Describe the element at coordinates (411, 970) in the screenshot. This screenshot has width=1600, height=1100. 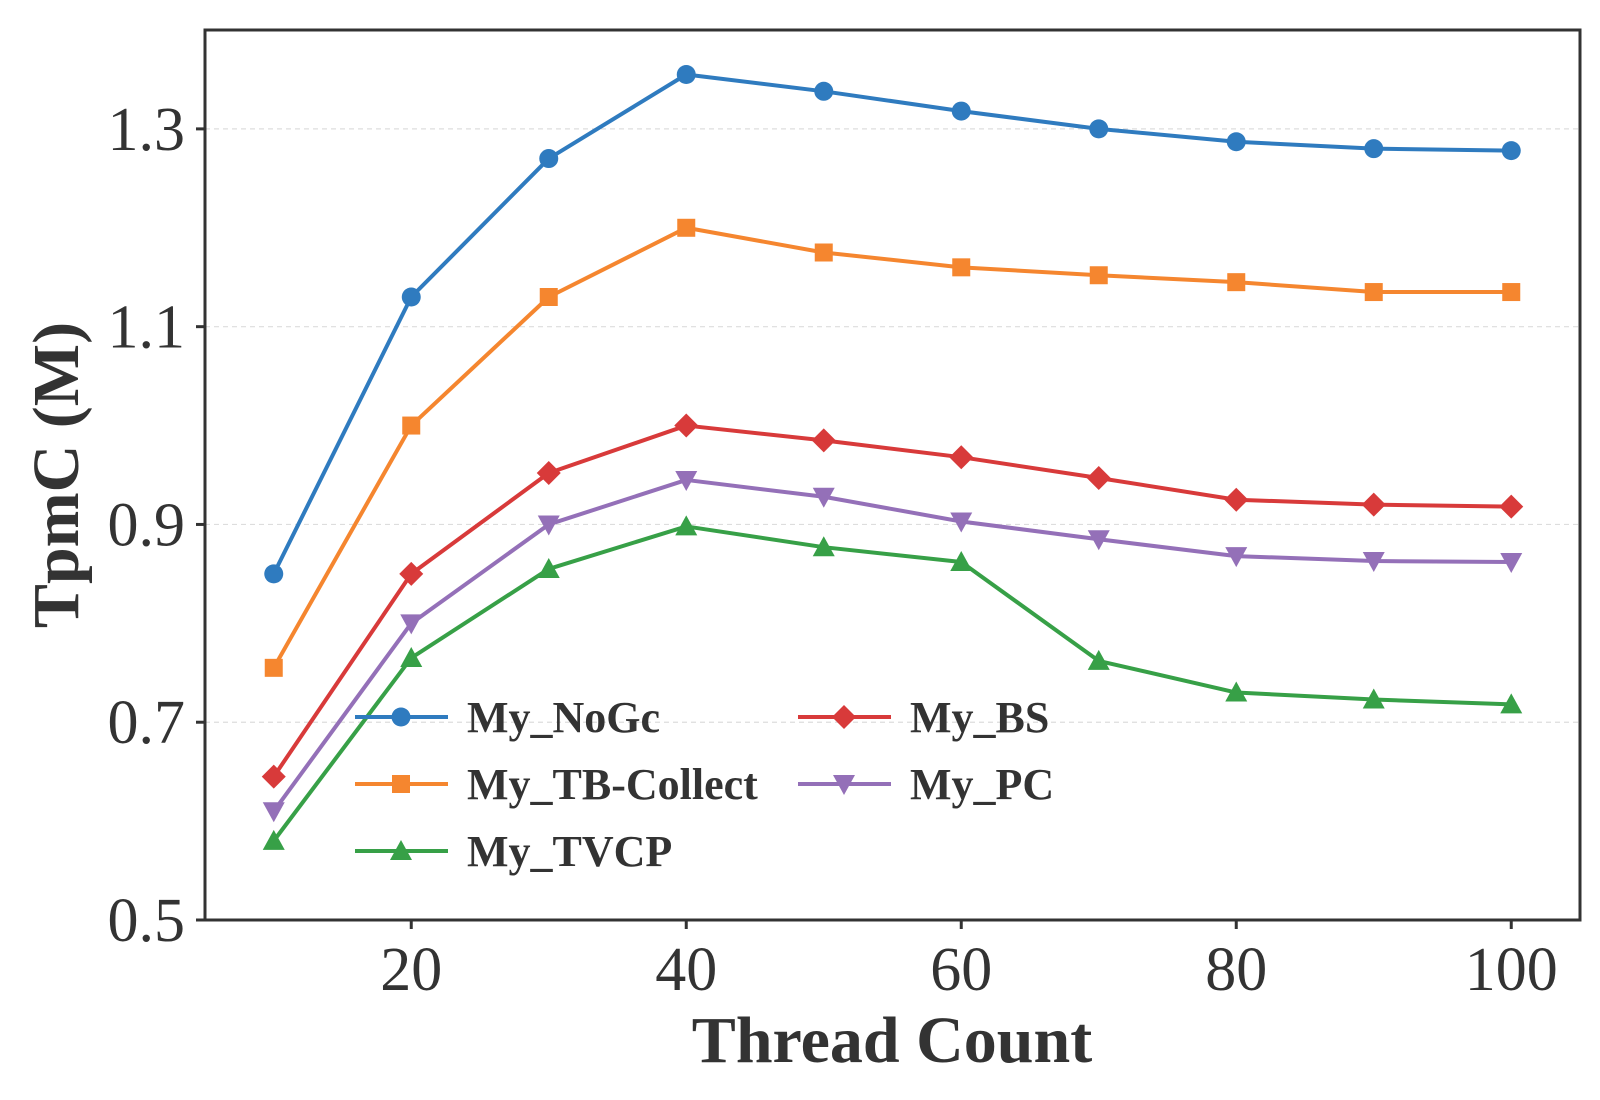
I see `x-tick-label: 20` at that location.